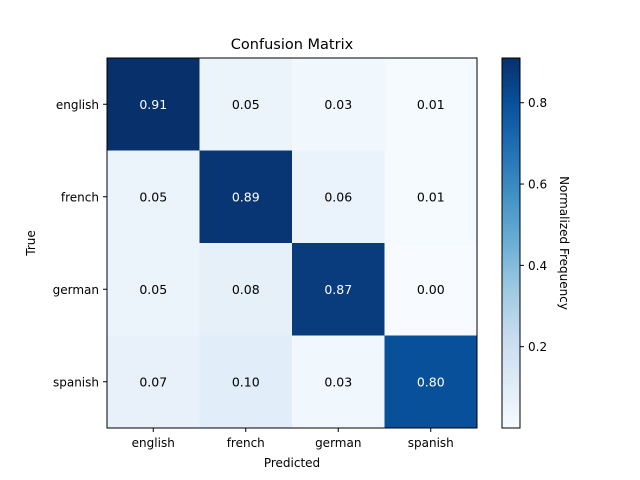 Image resolution: width=640 pixels, height=480 pixels. I want to click on cell-value-label: 0.08, so click(246, 289).